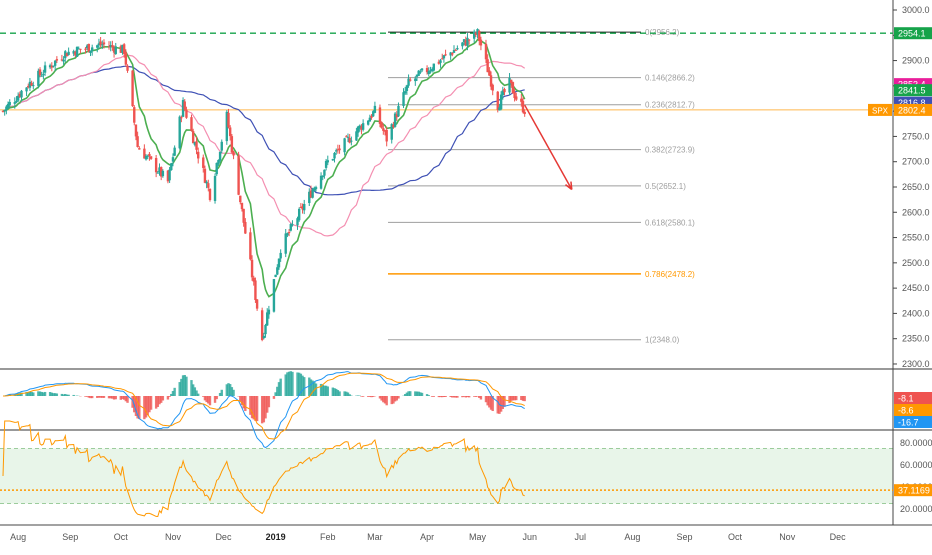 Image resolution: width=932 pixels, height=555 pixels. I want to click on price-tick-label: 3000.0, so click(916, 10).